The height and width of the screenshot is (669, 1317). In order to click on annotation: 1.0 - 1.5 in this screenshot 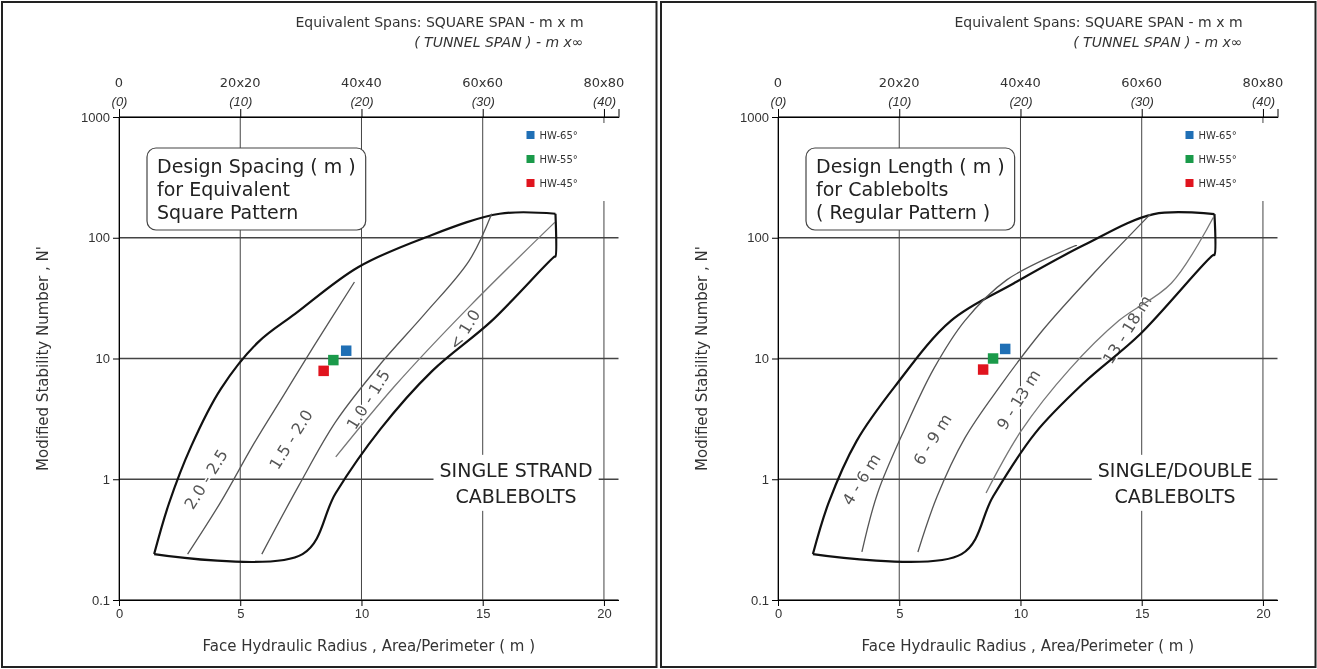, I will do `click(368, 399)`.